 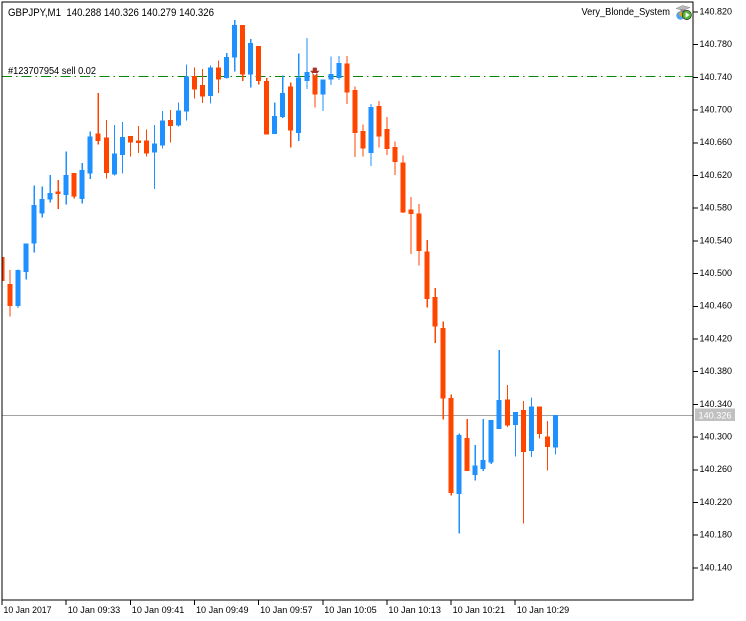 What do you see at coordinates (715, 416) in the screenshot?
I see `svg-text: 140.326` at bounding box center [715, 416].